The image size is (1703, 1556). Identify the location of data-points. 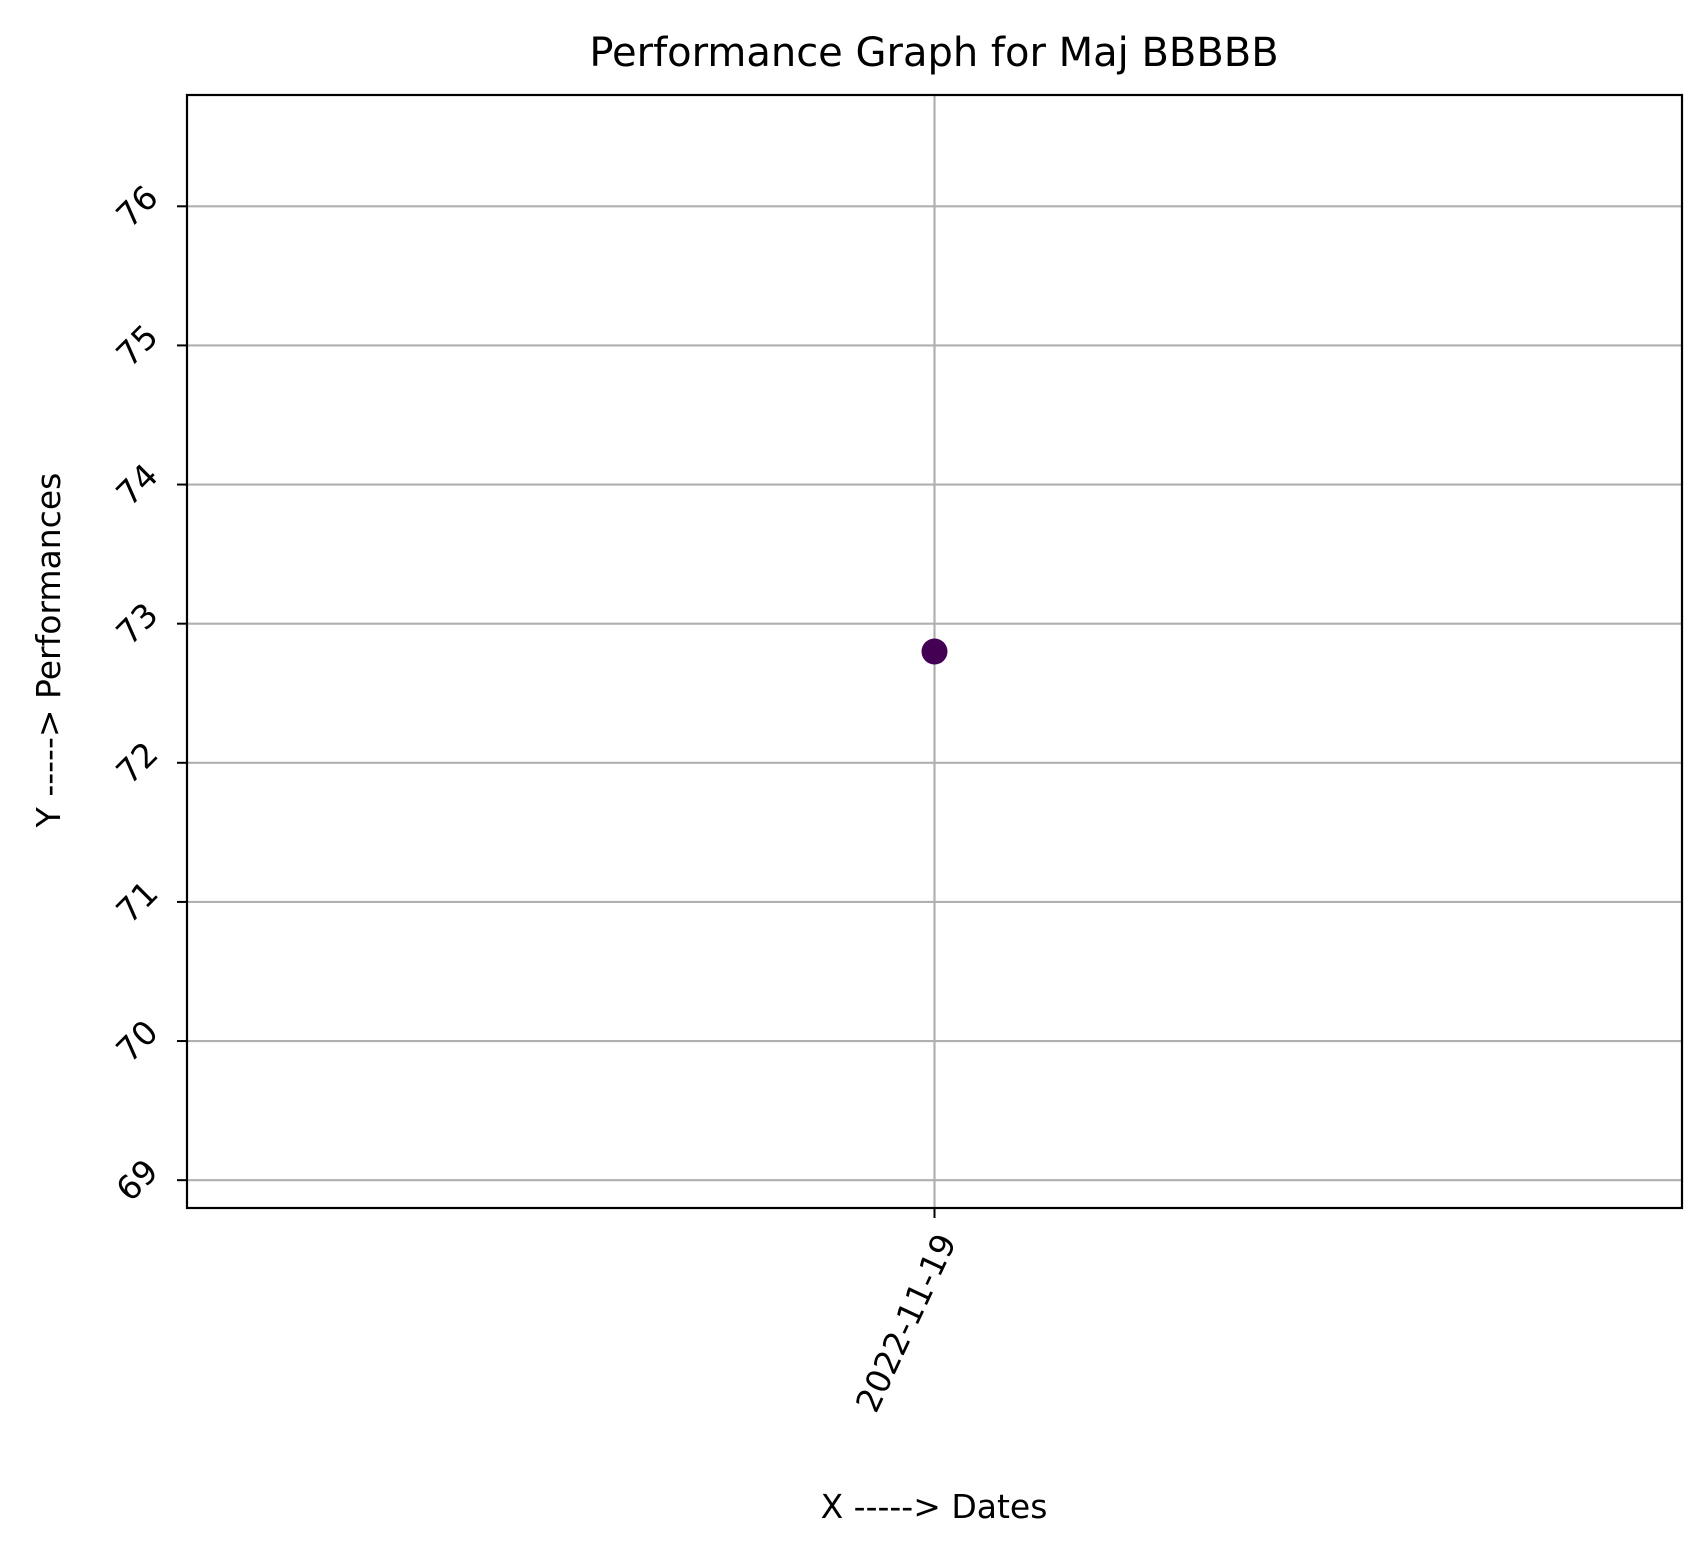
(934, 651).